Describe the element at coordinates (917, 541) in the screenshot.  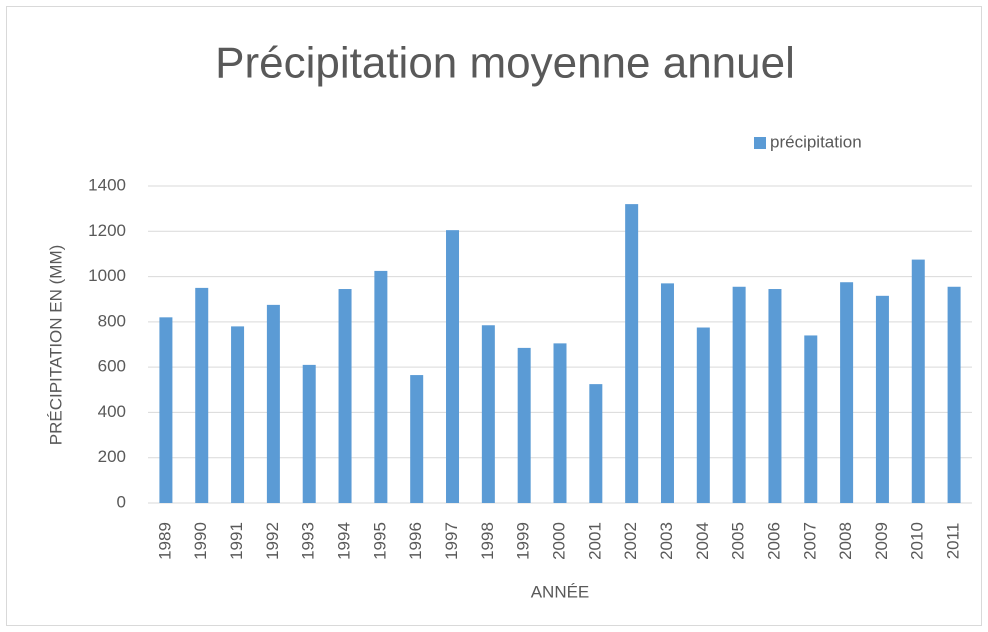
I see `x-tick-label: 2010` at that location.